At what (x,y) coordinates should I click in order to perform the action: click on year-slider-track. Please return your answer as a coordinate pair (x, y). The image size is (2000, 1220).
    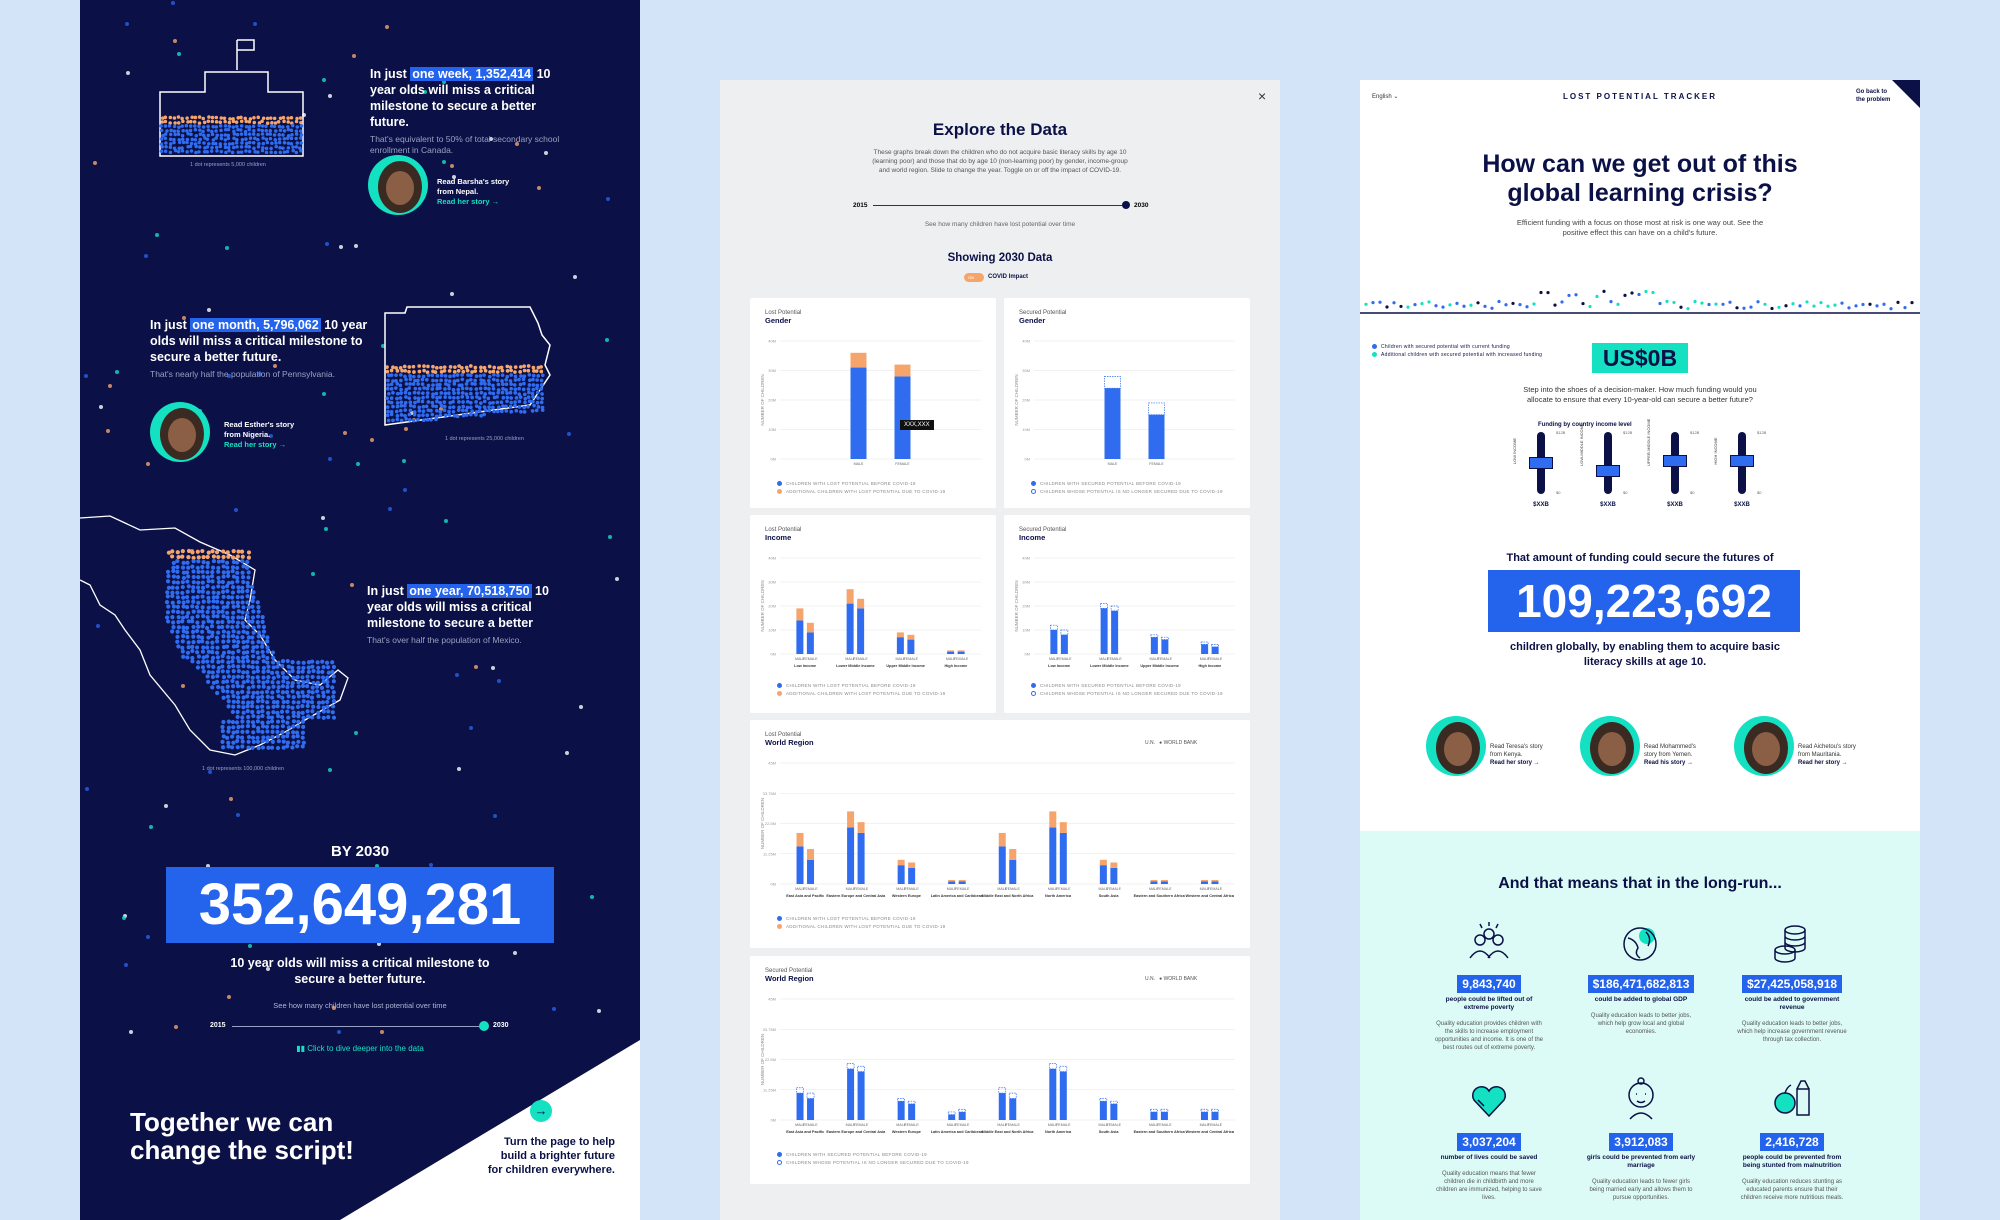
    Looking at the image, I should click on (999, 205).